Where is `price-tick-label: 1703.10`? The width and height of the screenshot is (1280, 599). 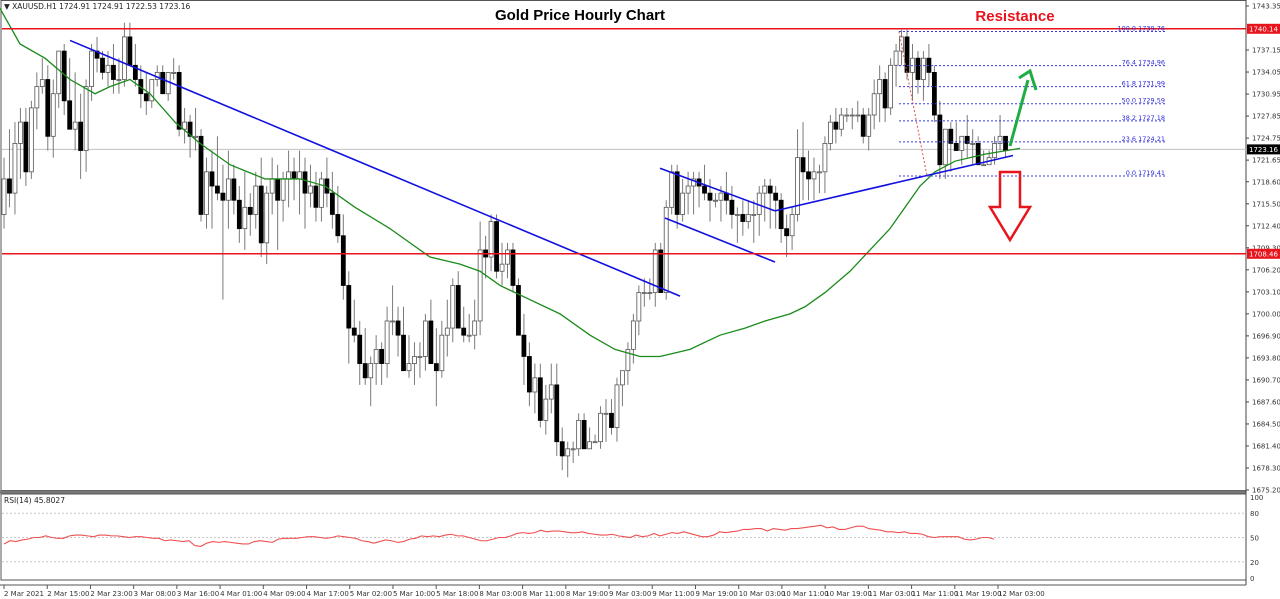 price-tick-label: 1703.10 is located at coordinates (1266, 292).